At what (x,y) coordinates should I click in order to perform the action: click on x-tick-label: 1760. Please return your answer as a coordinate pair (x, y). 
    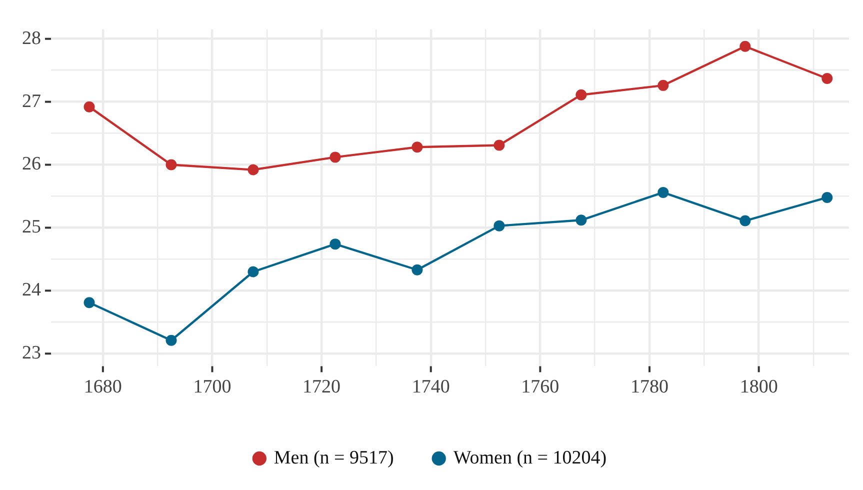
    Looking at the image, I should click on (540, 387).